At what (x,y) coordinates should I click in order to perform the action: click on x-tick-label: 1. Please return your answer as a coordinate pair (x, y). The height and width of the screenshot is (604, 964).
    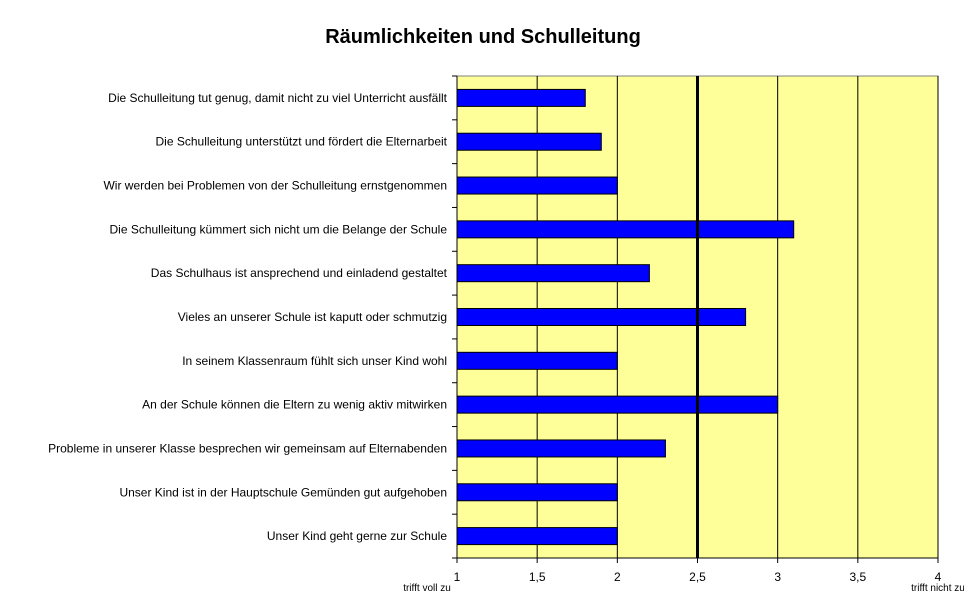
    Looking at the image, I should click on (457, 577).